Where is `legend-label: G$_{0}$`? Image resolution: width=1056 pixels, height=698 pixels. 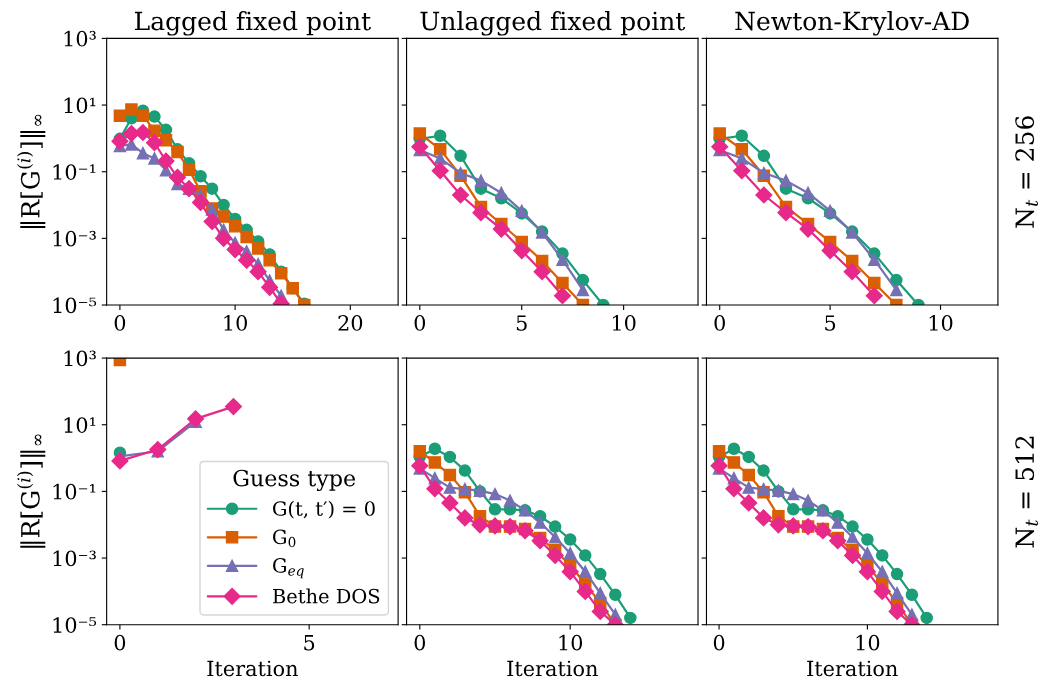 legend-label: G$_{0}$ is located at coordinates (284, 538).